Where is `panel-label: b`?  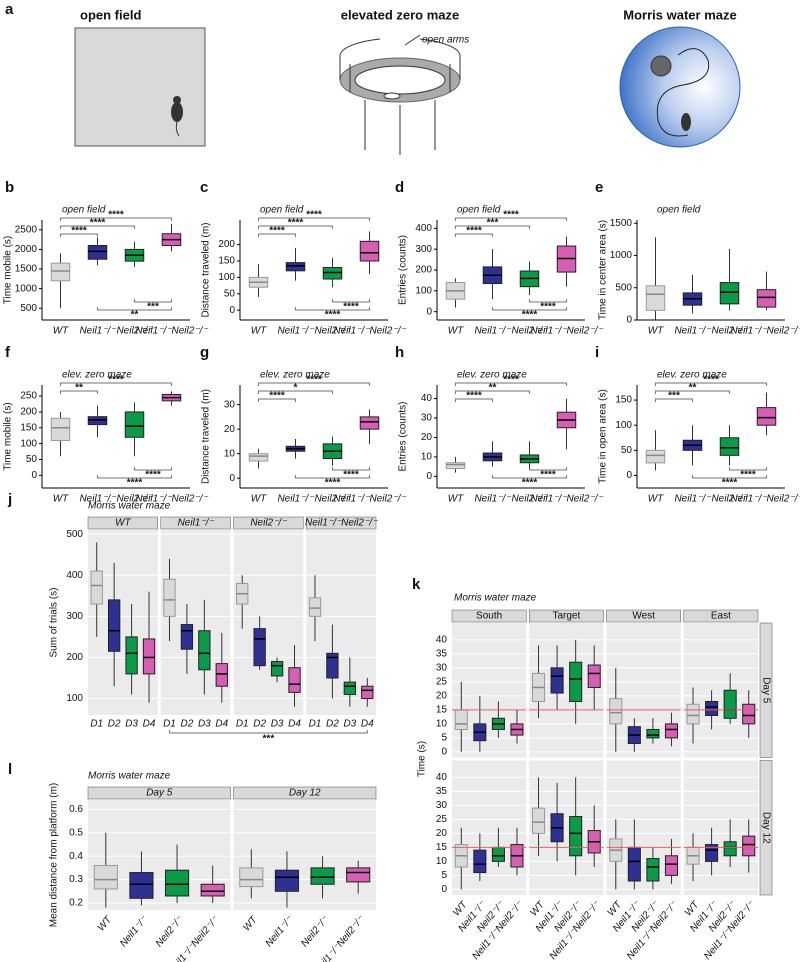
panel-label: b is located at coordinates (9, 187).